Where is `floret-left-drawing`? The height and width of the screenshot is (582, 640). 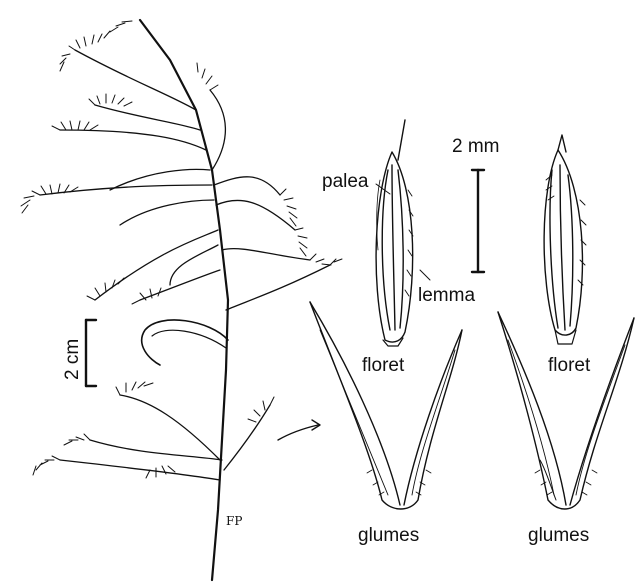
floret-left-drawing is located at coordinates (403, 233).